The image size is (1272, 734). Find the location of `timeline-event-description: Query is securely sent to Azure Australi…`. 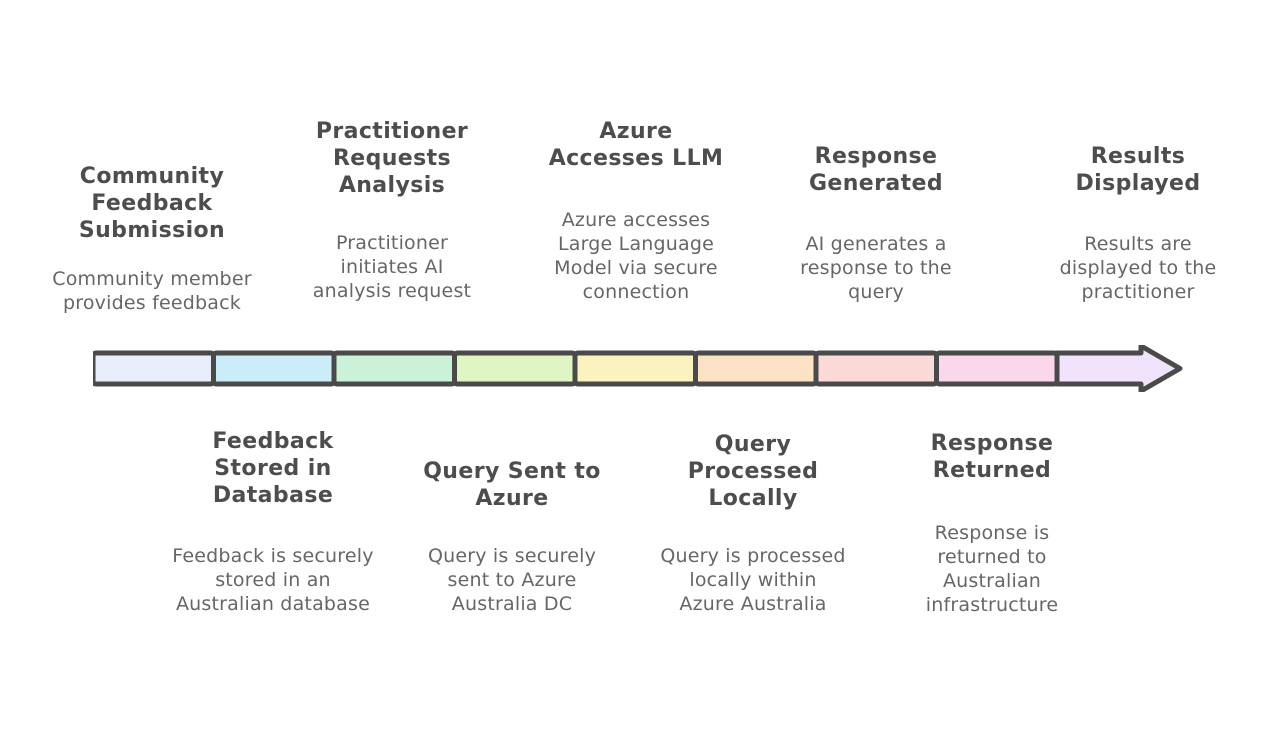

timeline-event-description: Query is securely sent to Azure Australi… is located at coordinates (512, 580).